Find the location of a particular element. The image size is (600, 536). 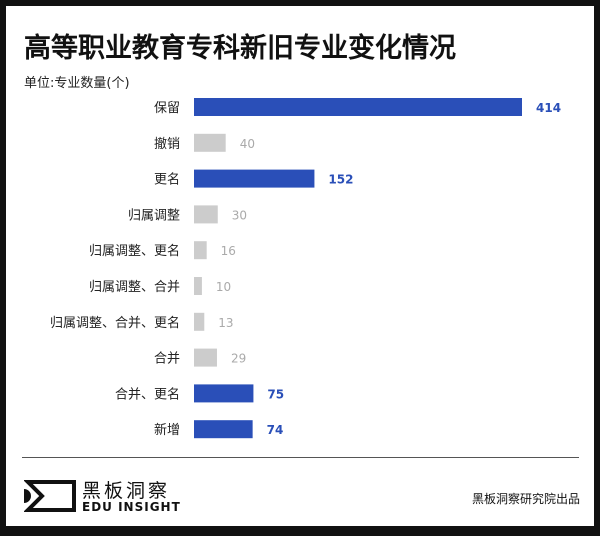

unit-label: 单位:专业数量(个) is located at coordinates (77, 83).